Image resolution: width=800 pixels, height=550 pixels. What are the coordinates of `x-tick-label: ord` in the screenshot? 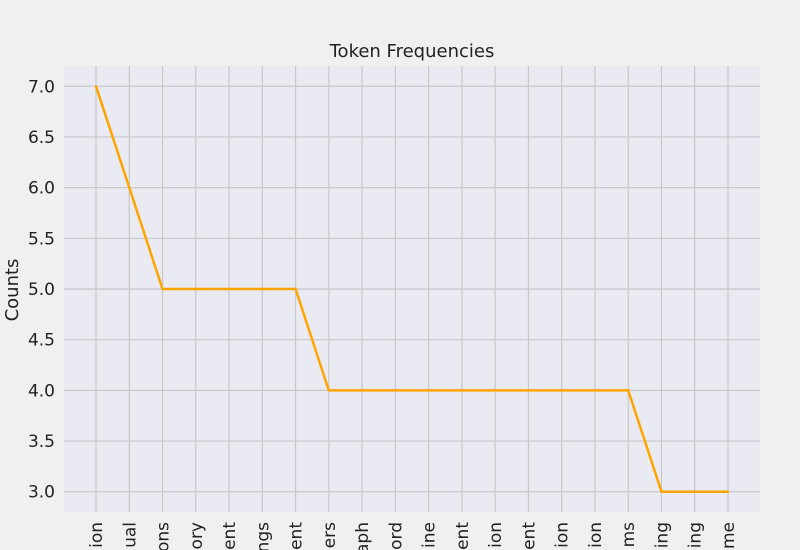 It's located at (396, 536).